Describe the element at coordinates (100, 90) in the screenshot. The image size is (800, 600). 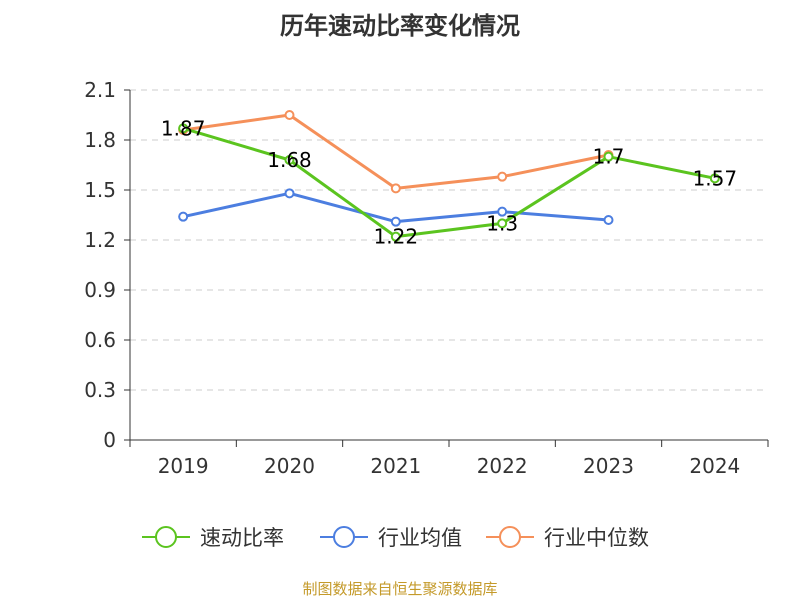
I see `y-tick-label: 2.1` at that location.